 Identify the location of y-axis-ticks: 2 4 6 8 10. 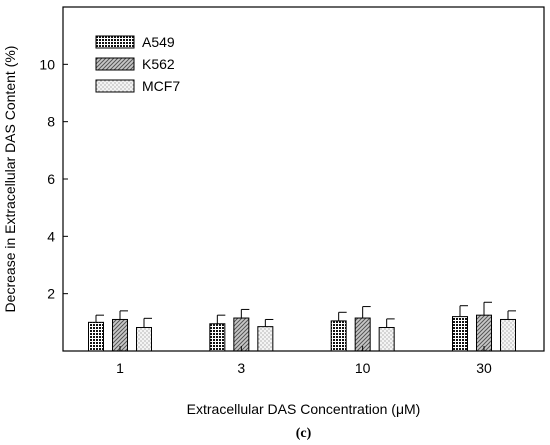
(53, 179).